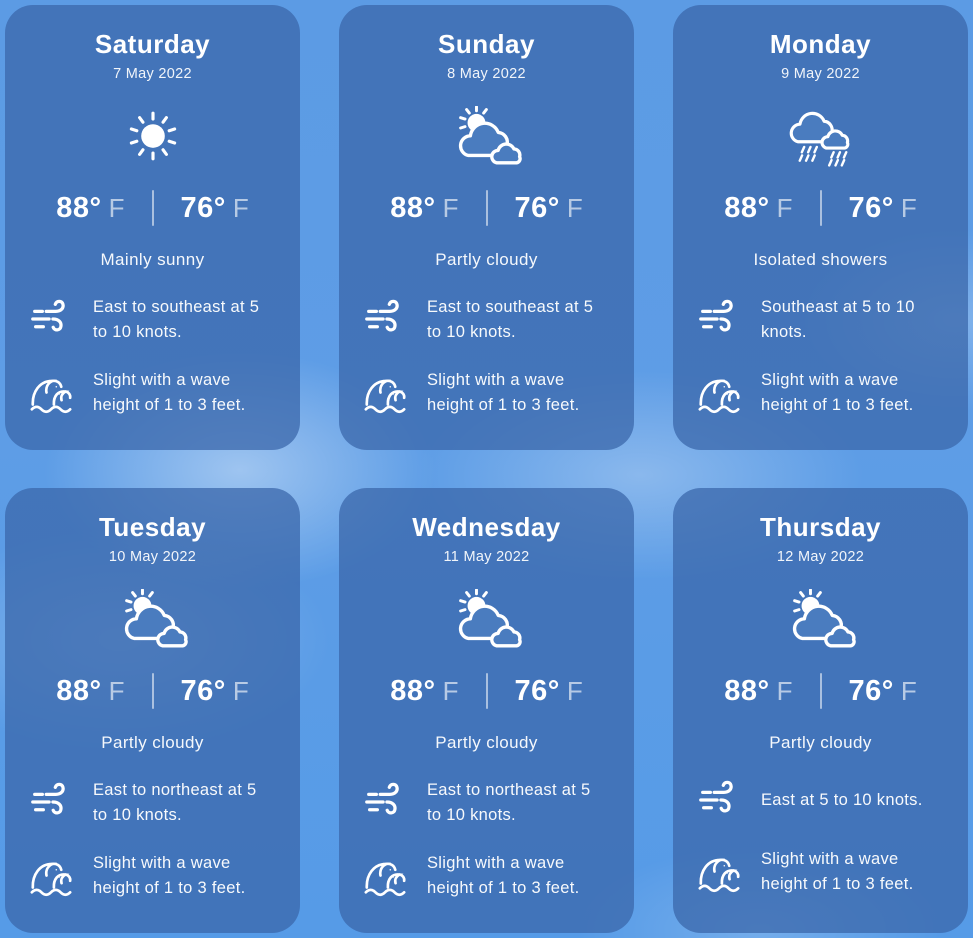 This screenshot has height=938, width=973. I want to click on wind-info-row: Southeast at 5 to 10 knots., so click(820, 320).